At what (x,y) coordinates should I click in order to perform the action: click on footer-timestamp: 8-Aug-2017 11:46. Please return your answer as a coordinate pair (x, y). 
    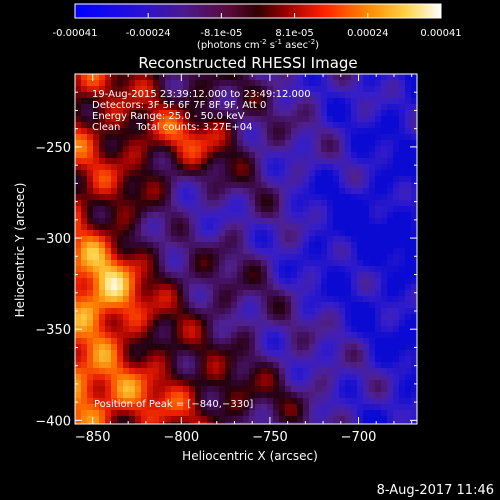
    Looking at the image, I should click on (435, 490).